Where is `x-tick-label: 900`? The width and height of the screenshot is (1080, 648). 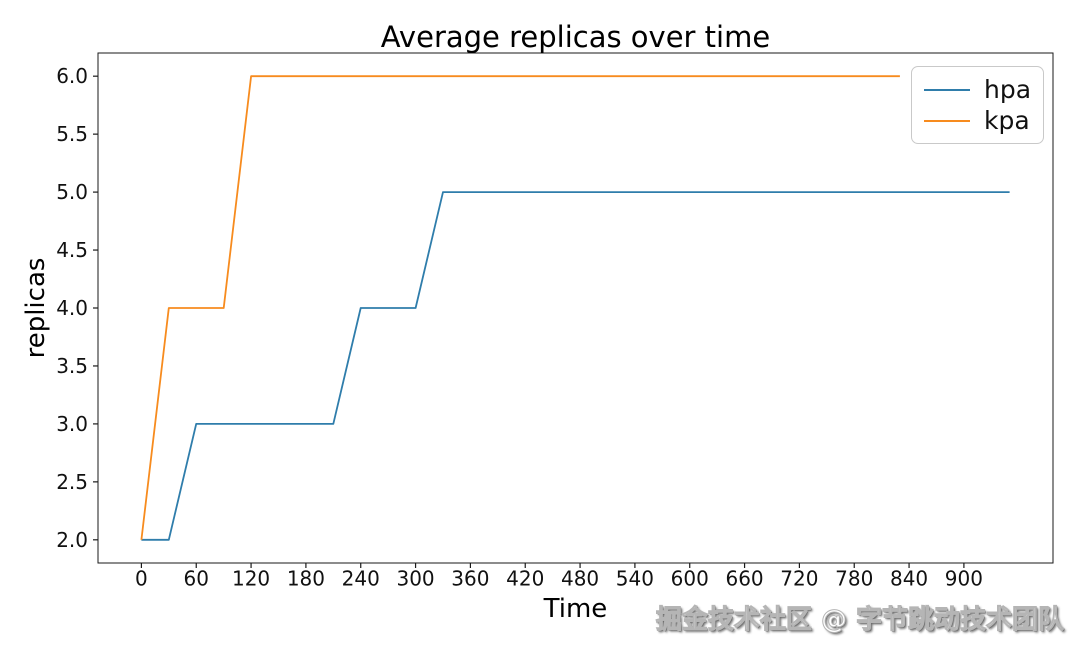 x-tick-label: 900 is located at coordinates (964, 579).